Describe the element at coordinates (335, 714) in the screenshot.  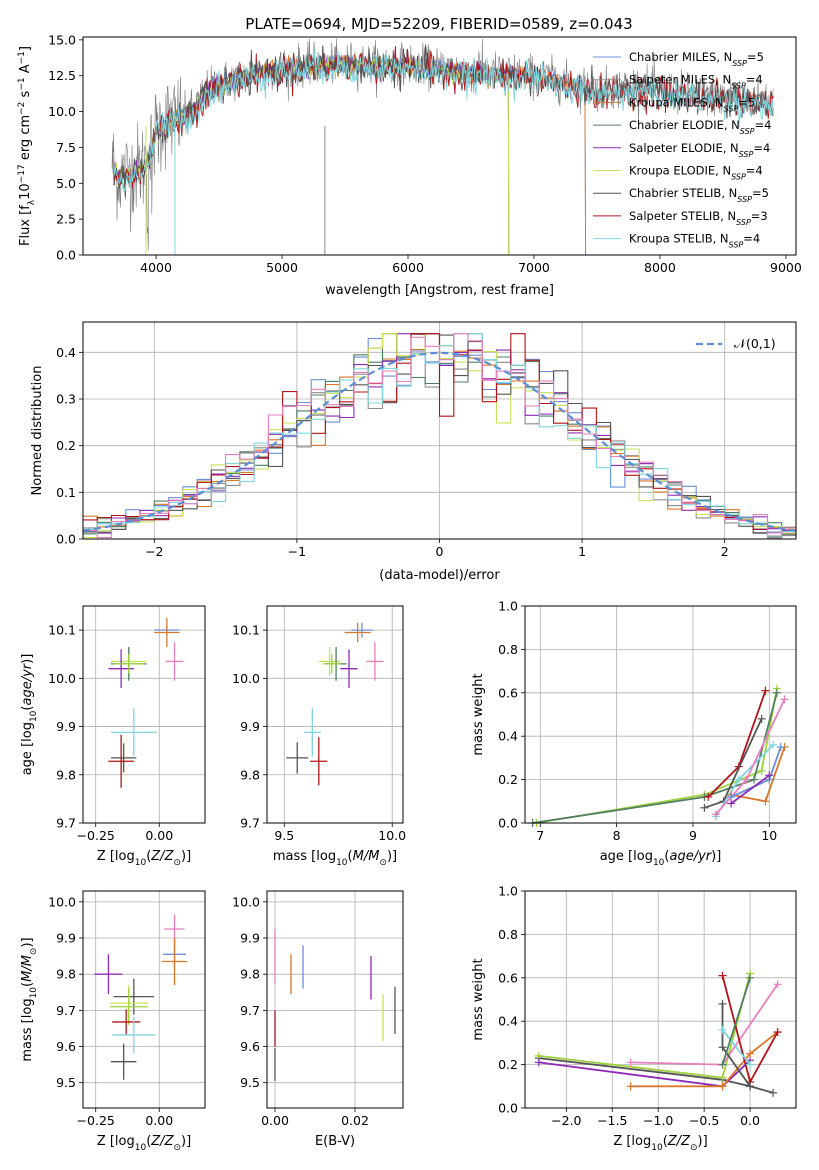
I see `axes-frame` at that location.